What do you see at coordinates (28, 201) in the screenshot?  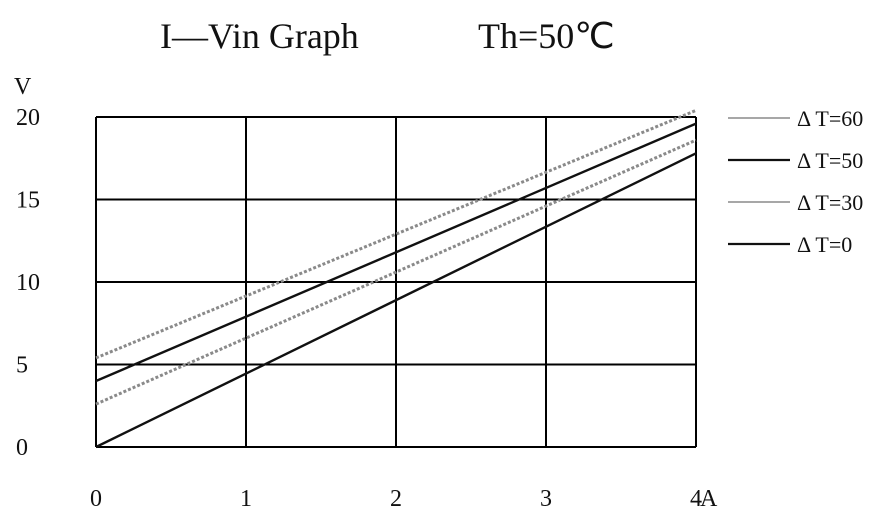 I see `y-tick-label: 15` at bounding box center [28, 201].